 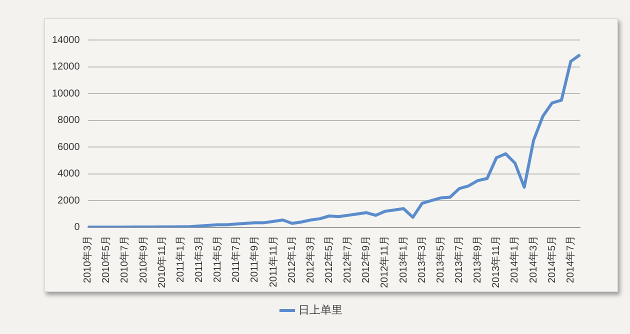 I want to click on x-tick-label: 2011年5月, so click(x=218, y=258).